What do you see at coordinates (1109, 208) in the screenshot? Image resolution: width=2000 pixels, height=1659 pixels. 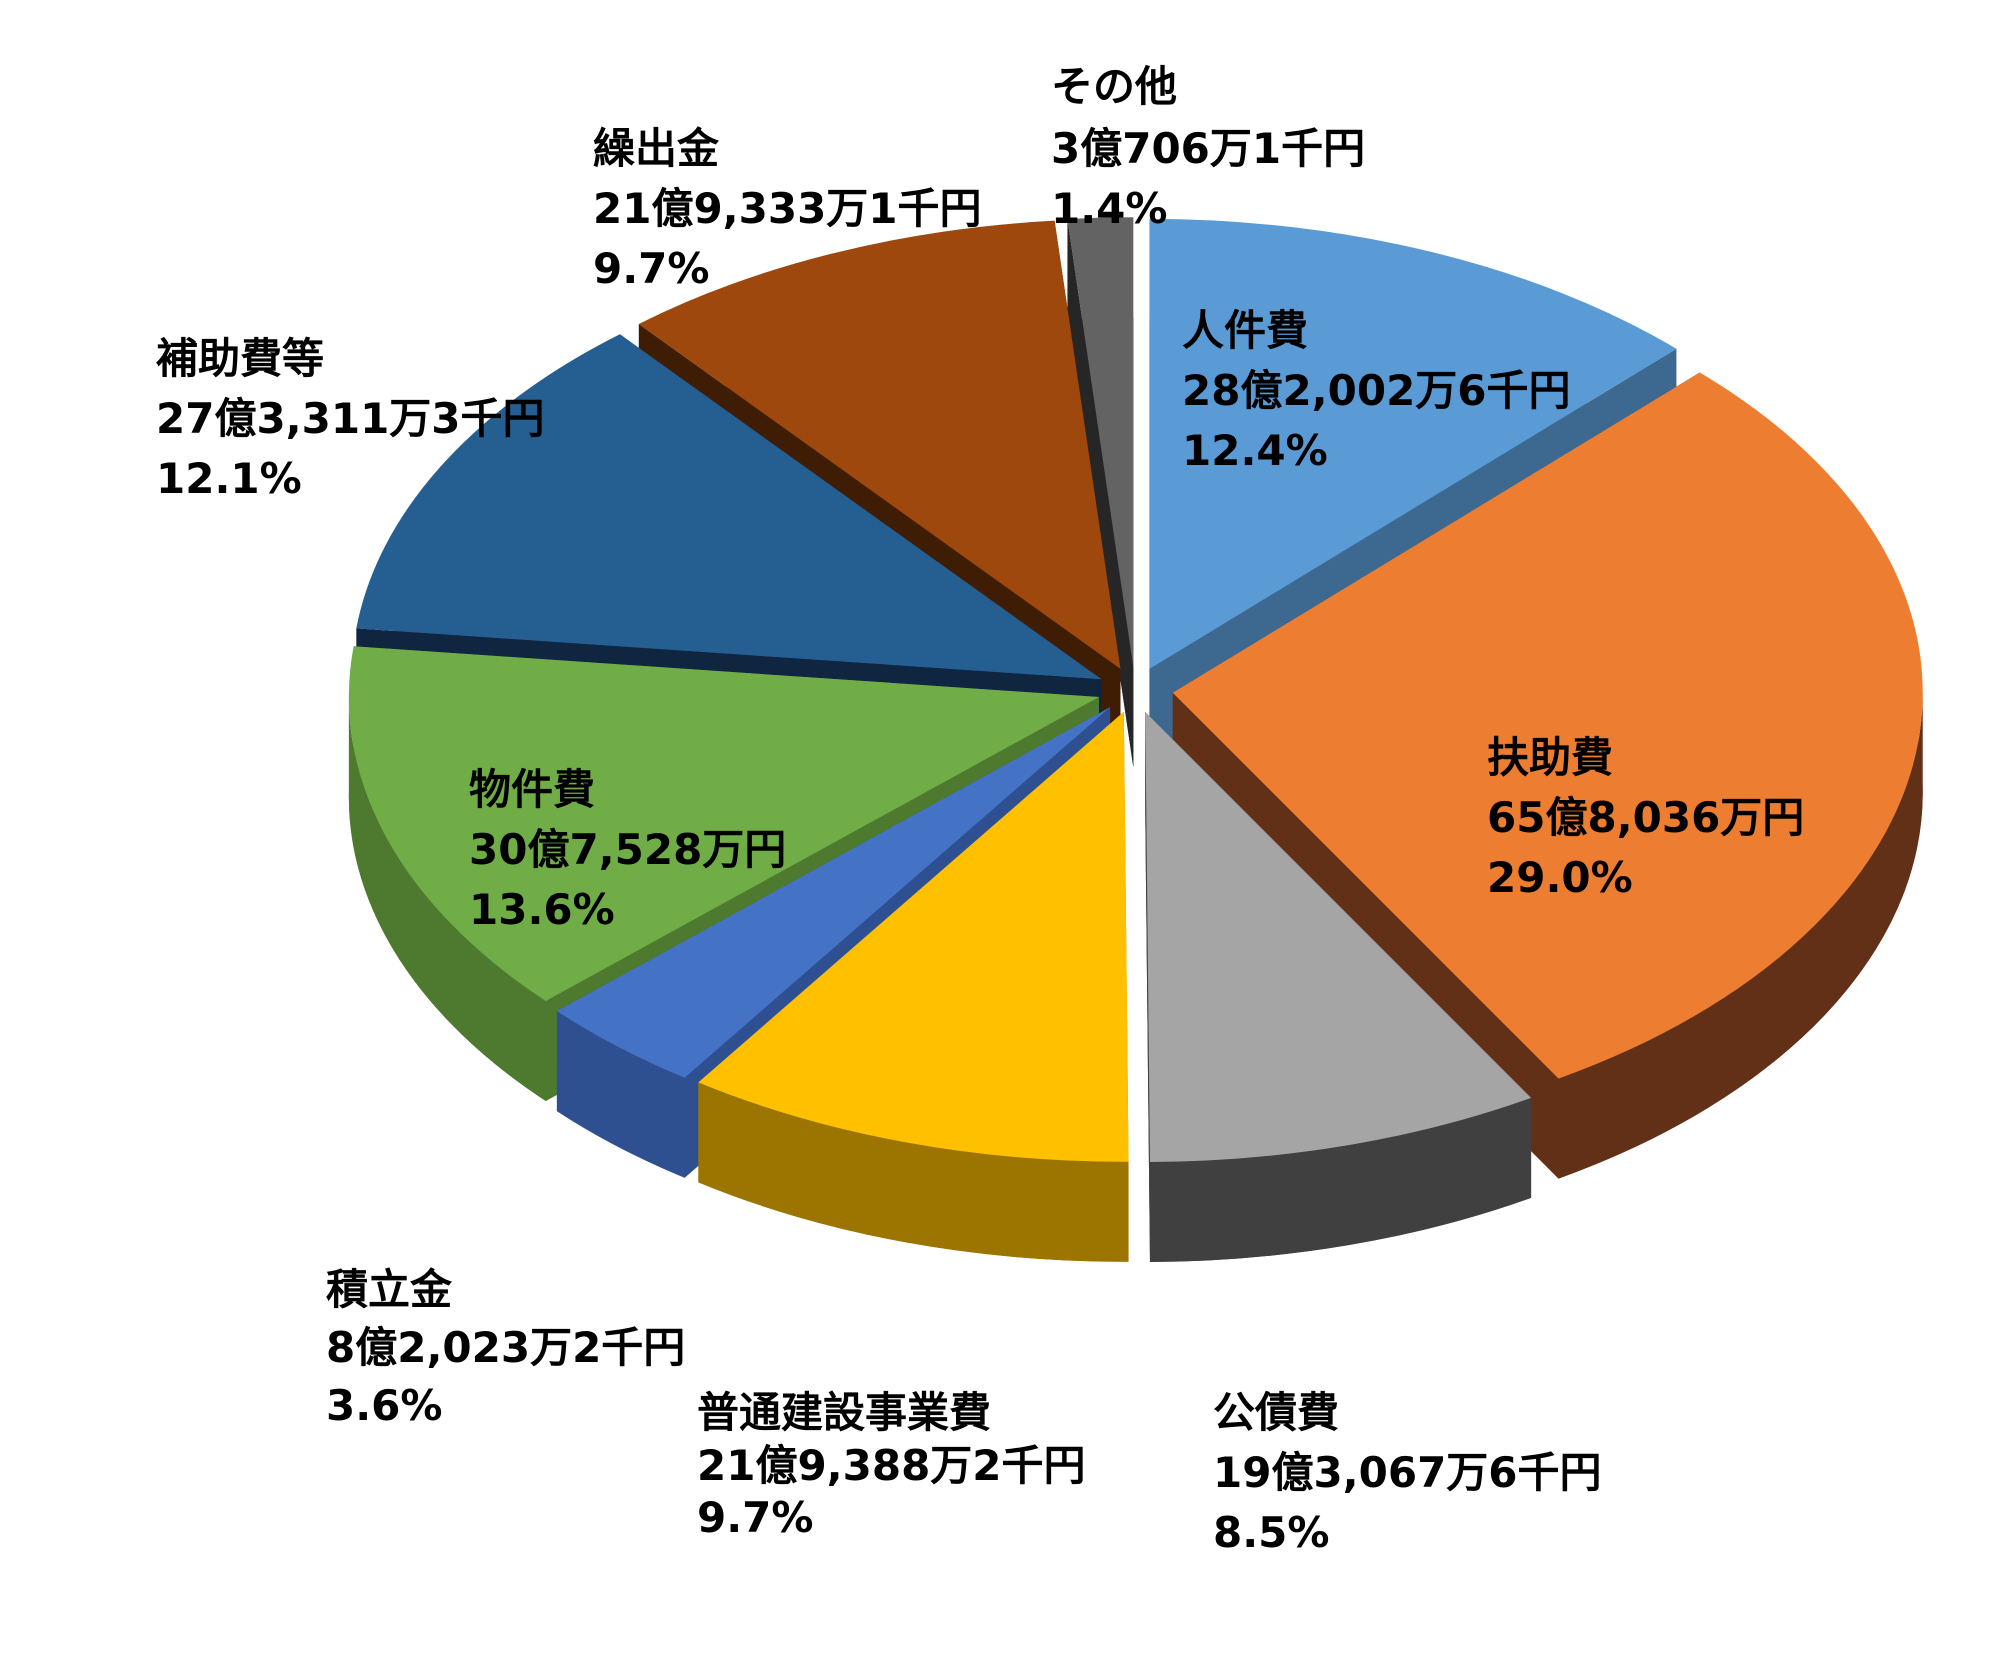 I see `slice-percent-label: 1.4%` at bounding box center [1109, 208].